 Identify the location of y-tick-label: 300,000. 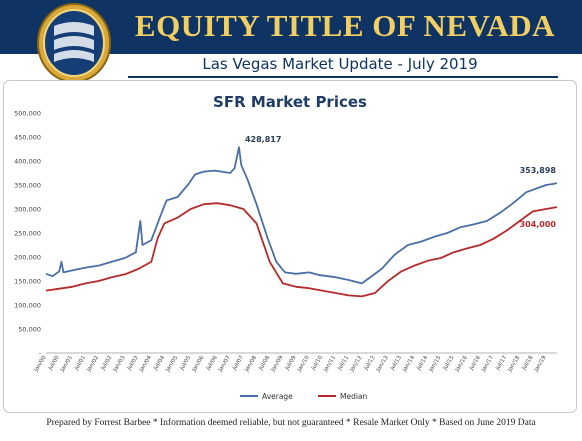
(27, 210).